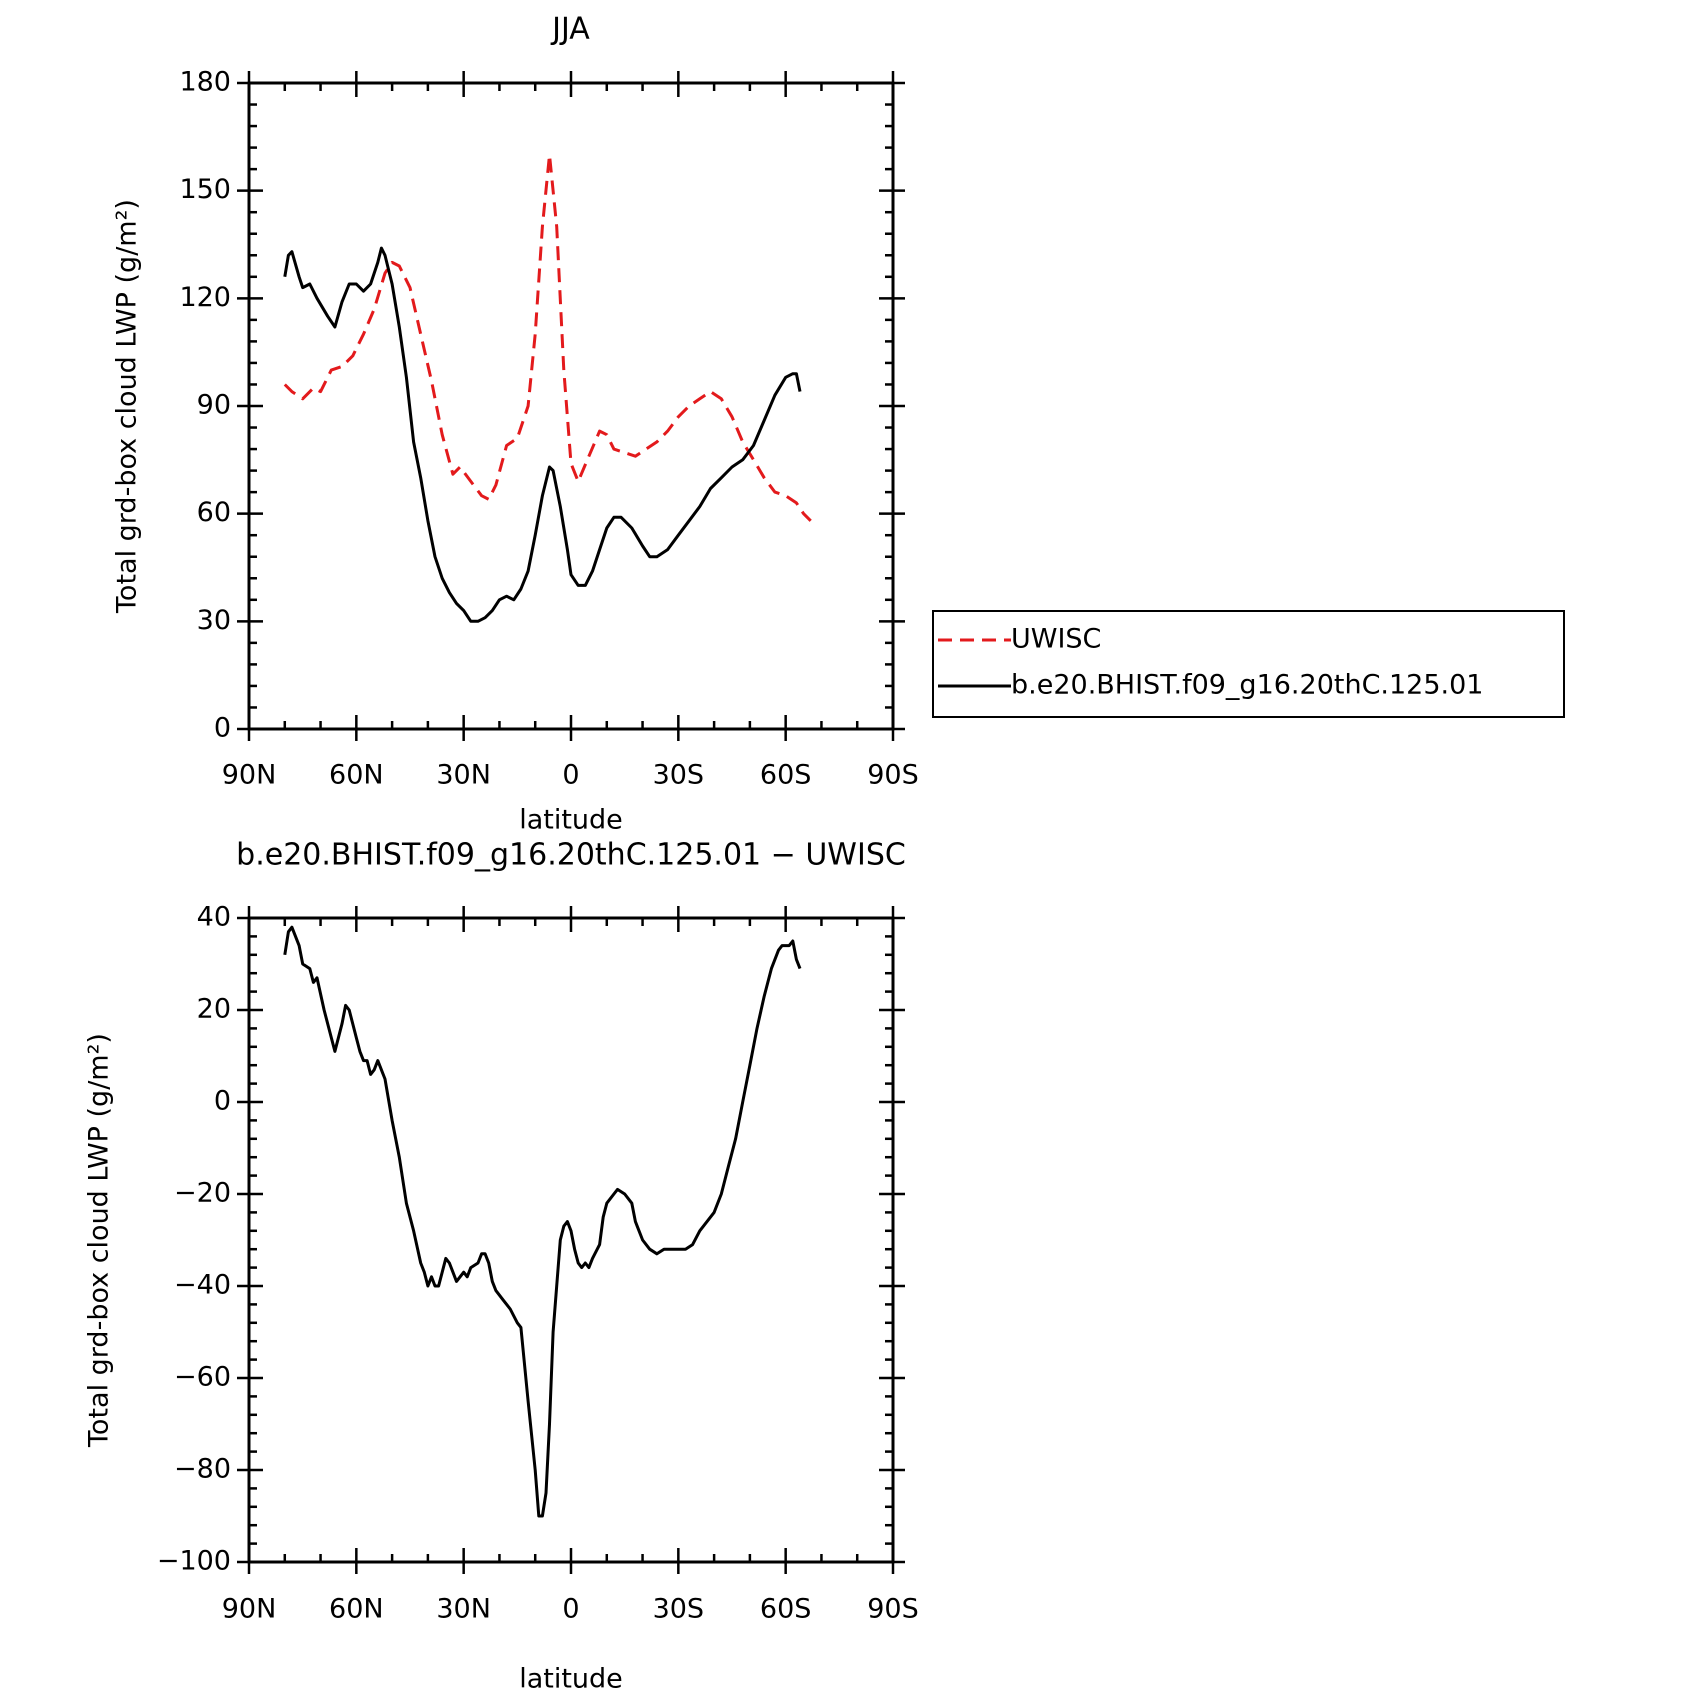 This screenshot has height=1697, width=1688. Describe the element at coordinates (570, 29) in the screenshot. I see `chart-title: JJA` at that location.